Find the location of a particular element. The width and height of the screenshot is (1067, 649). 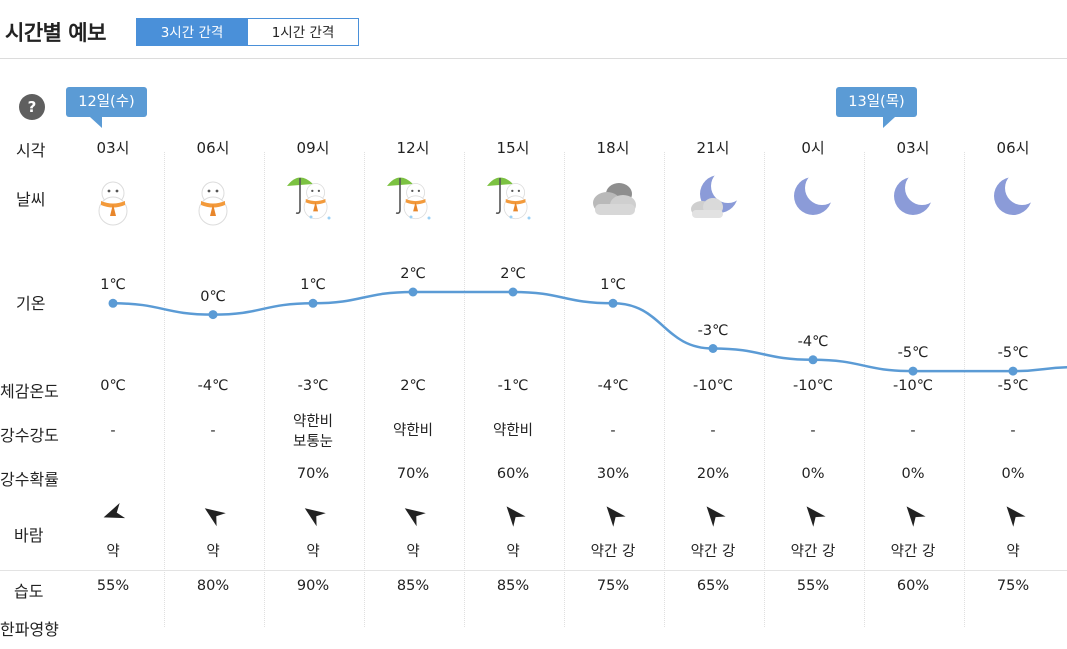

precip-probability: 30% is located at coordinates (613, 474).